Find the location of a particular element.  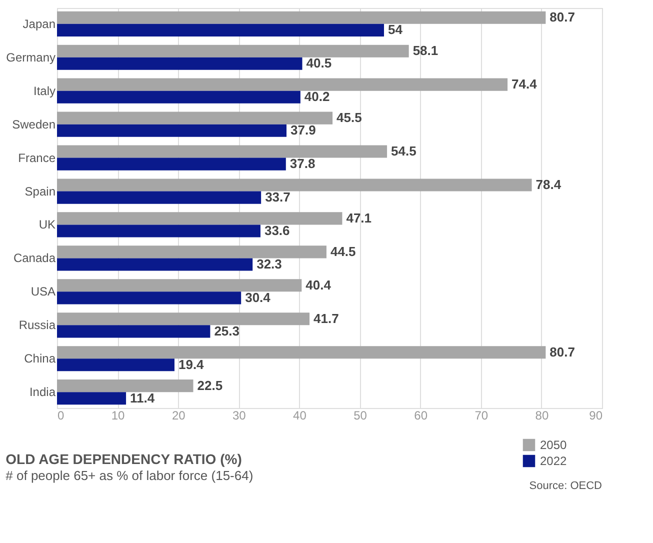

data-label: 47.1 is located at coordinates (359, 218).